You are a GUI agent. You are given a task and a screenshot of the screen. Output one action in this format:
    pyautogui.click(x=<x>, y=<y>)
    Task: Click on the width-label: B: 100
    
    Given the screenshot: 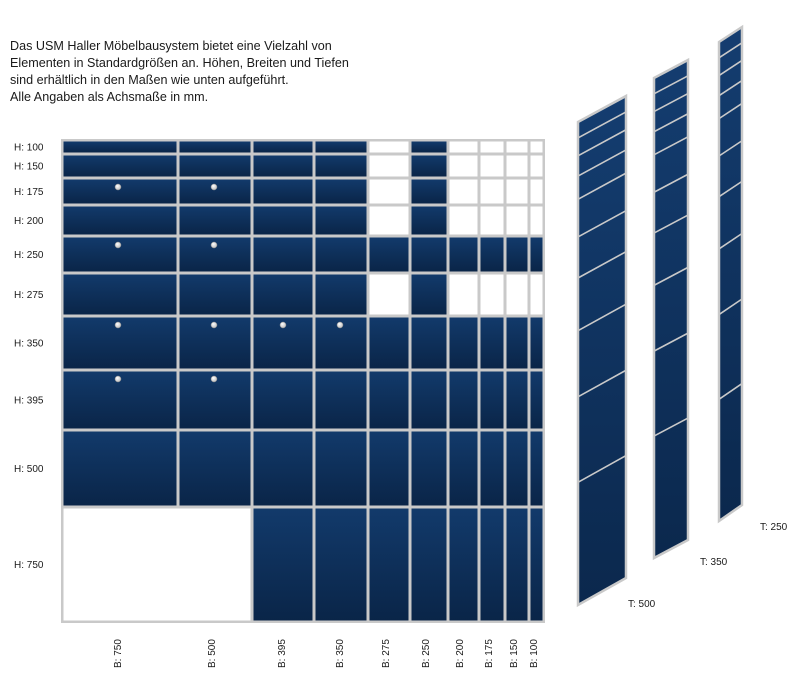 What is the action you would take?
    pyautogui.click(x=534, y=653)
    